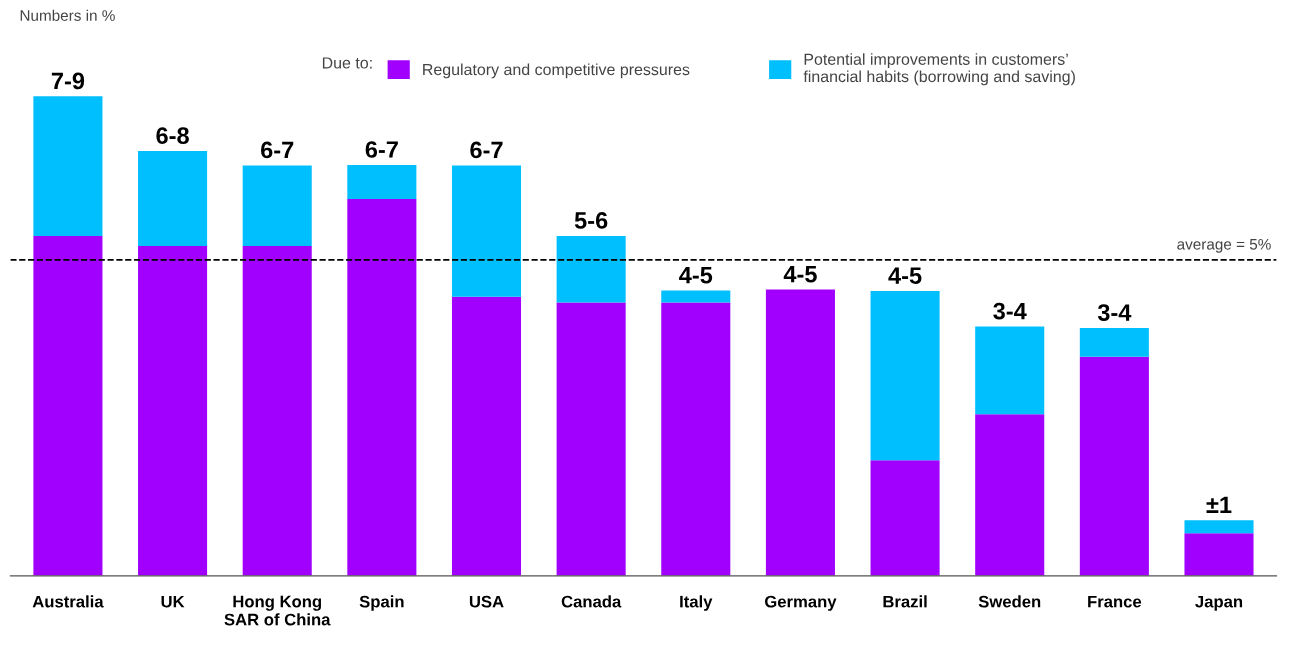 The image size is (1296, 647). I want to click on x-tick-label: Brazil, so click(905, 601).